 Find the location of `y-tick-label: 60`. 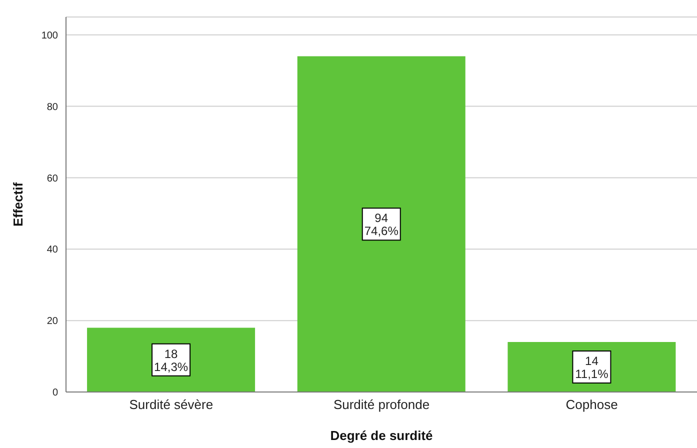

y-tick-label: 60 is located at coordinates (52, 178).